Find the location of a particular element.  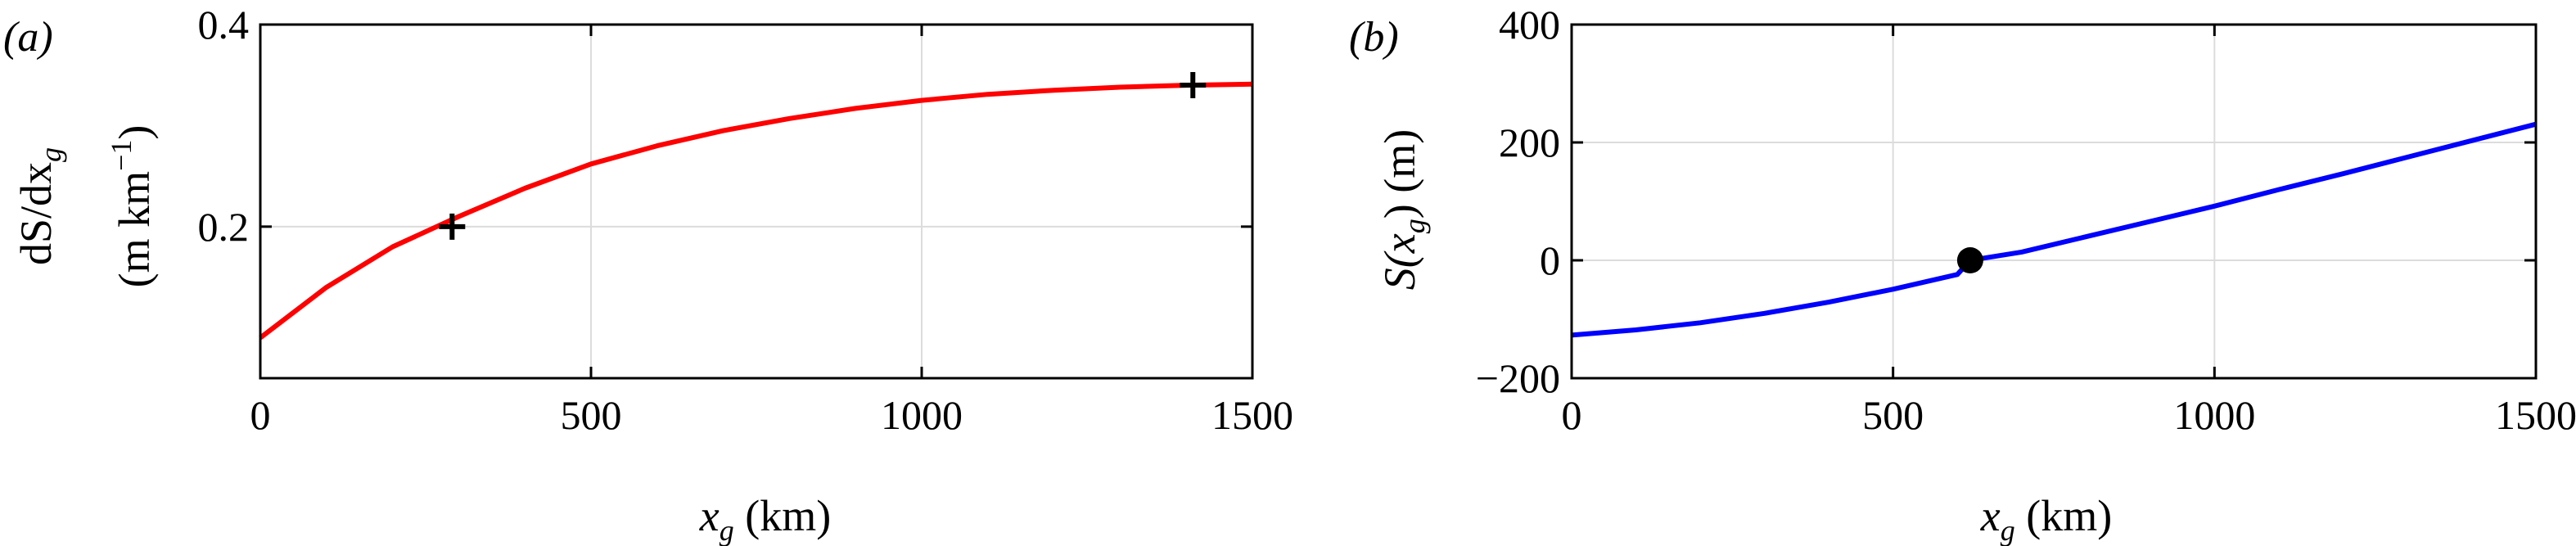

panel-b-ylabel-post: ) (m) is located at coordinates (1399, 174).